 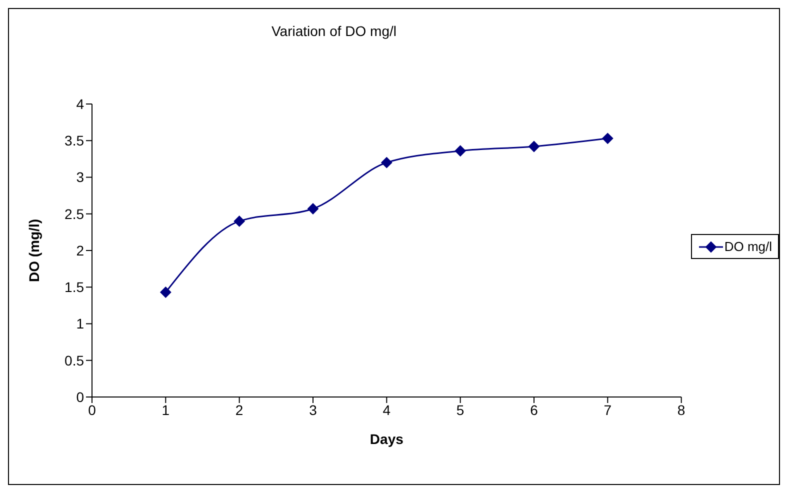 I want to click on y-tick-label: 3.5, so click(x=74, y=140).